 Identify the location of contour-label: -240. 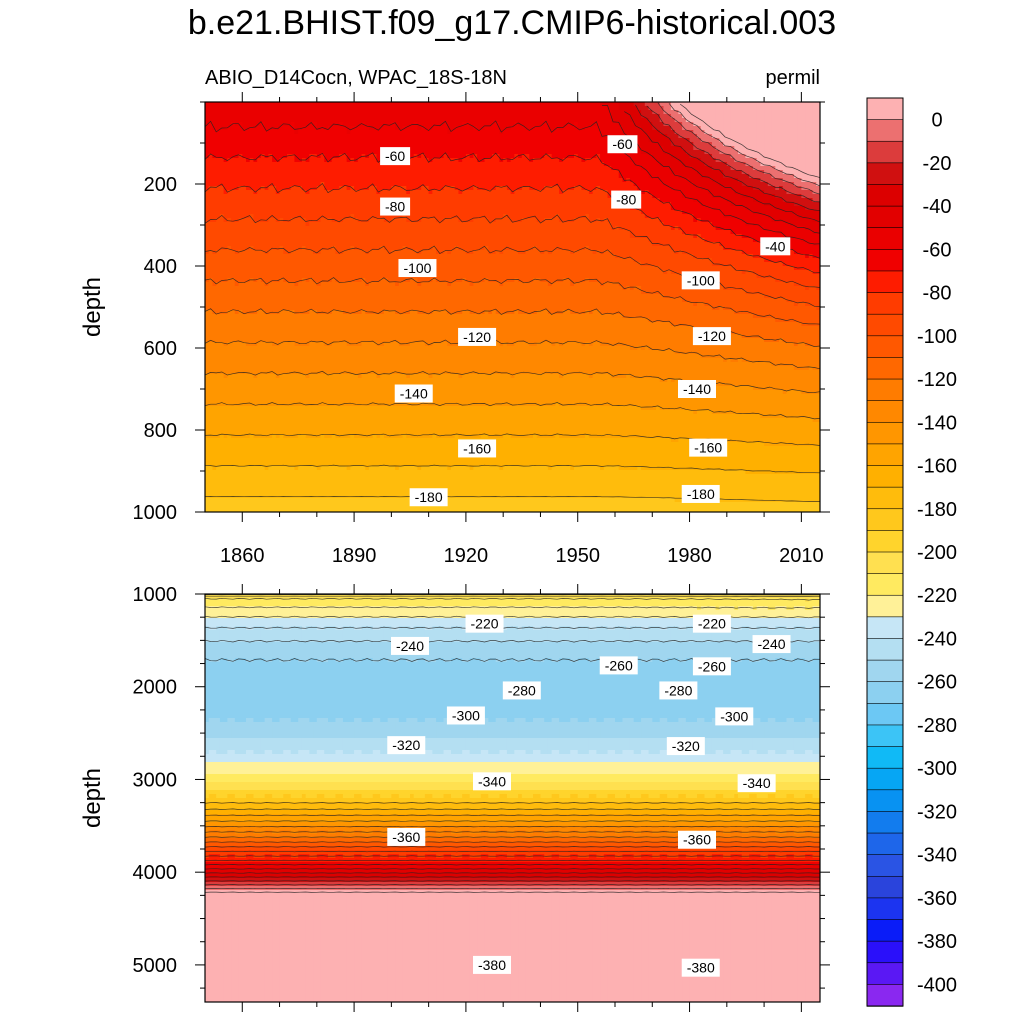
(772, 644).